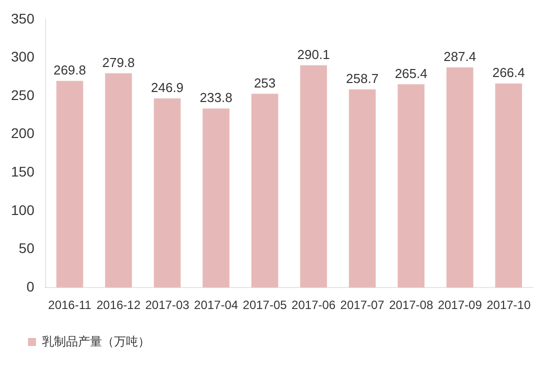 The width and height of the screenshot is (551, 366). Describe the element at coordinates (23, 94) in the screenshot. I see `y-tick-label: 250` at that location.